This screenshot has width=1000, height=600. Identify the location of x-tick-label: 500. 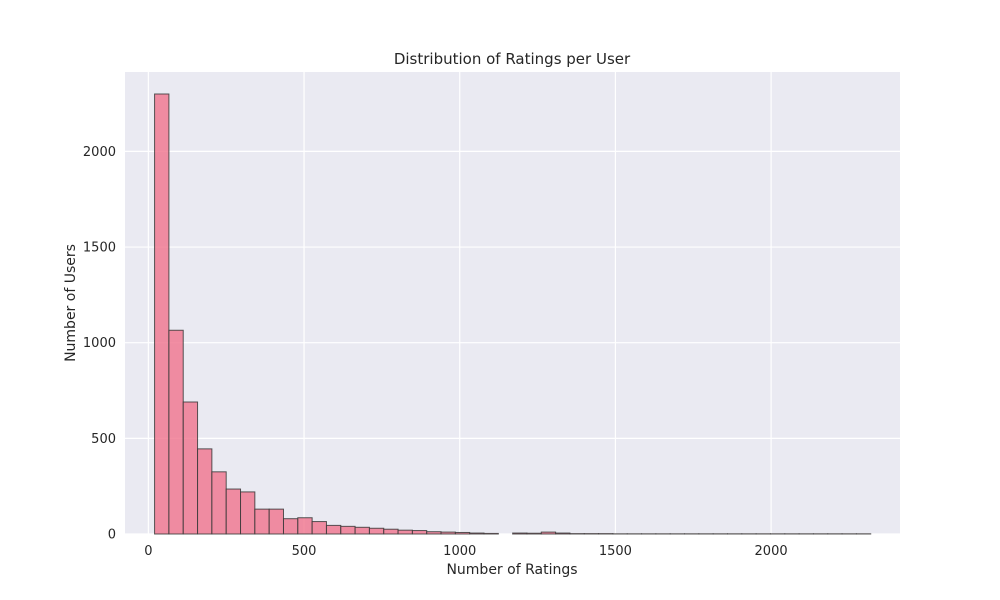
(304, 551).